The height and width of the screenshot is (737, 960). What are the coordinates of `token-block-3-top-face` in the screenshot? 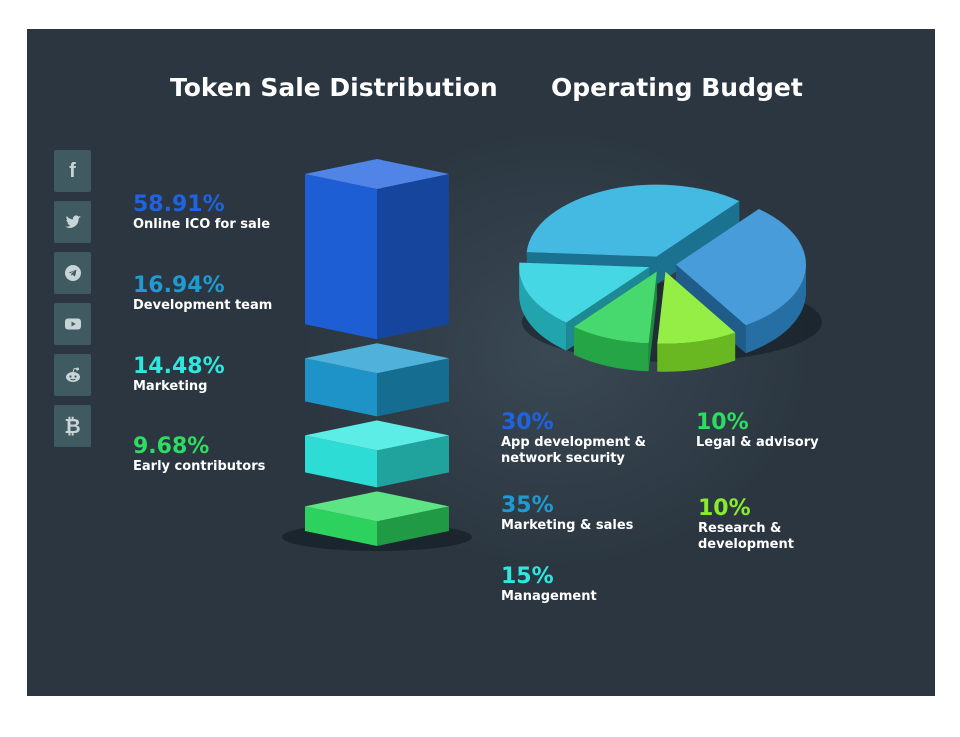 It's located at (377, 435).